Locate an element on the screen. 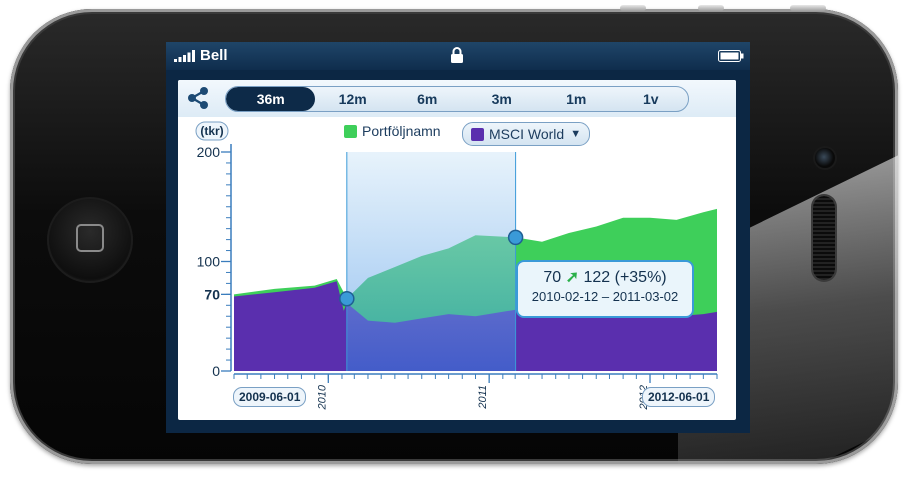 This screenshot has height=479, width=910. start-date-badge: 2009-06-01 is located at coordinates (270, 397).